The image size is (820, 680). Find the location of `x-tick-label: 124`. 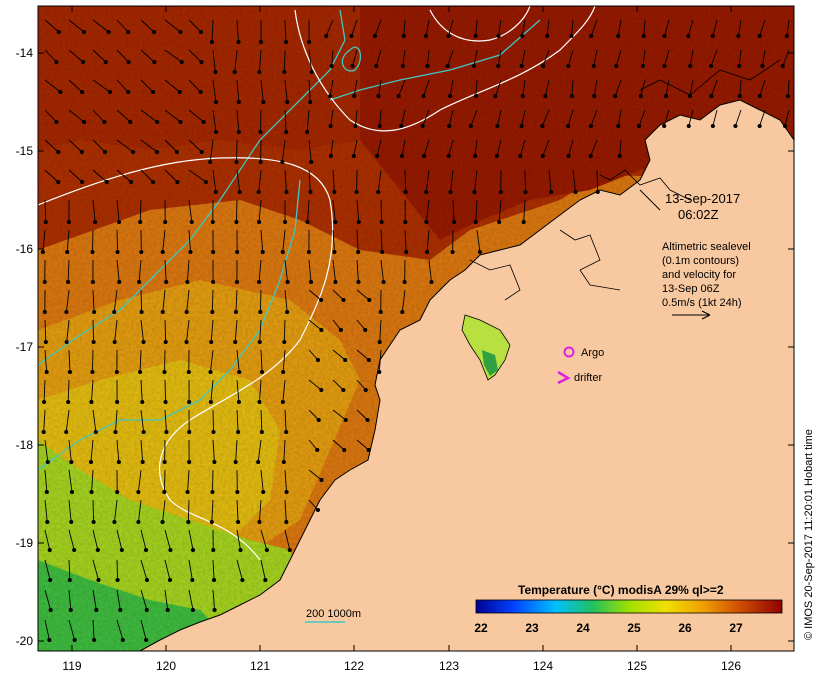

x-tick-label: 124 is located at coordinates (543, 666).